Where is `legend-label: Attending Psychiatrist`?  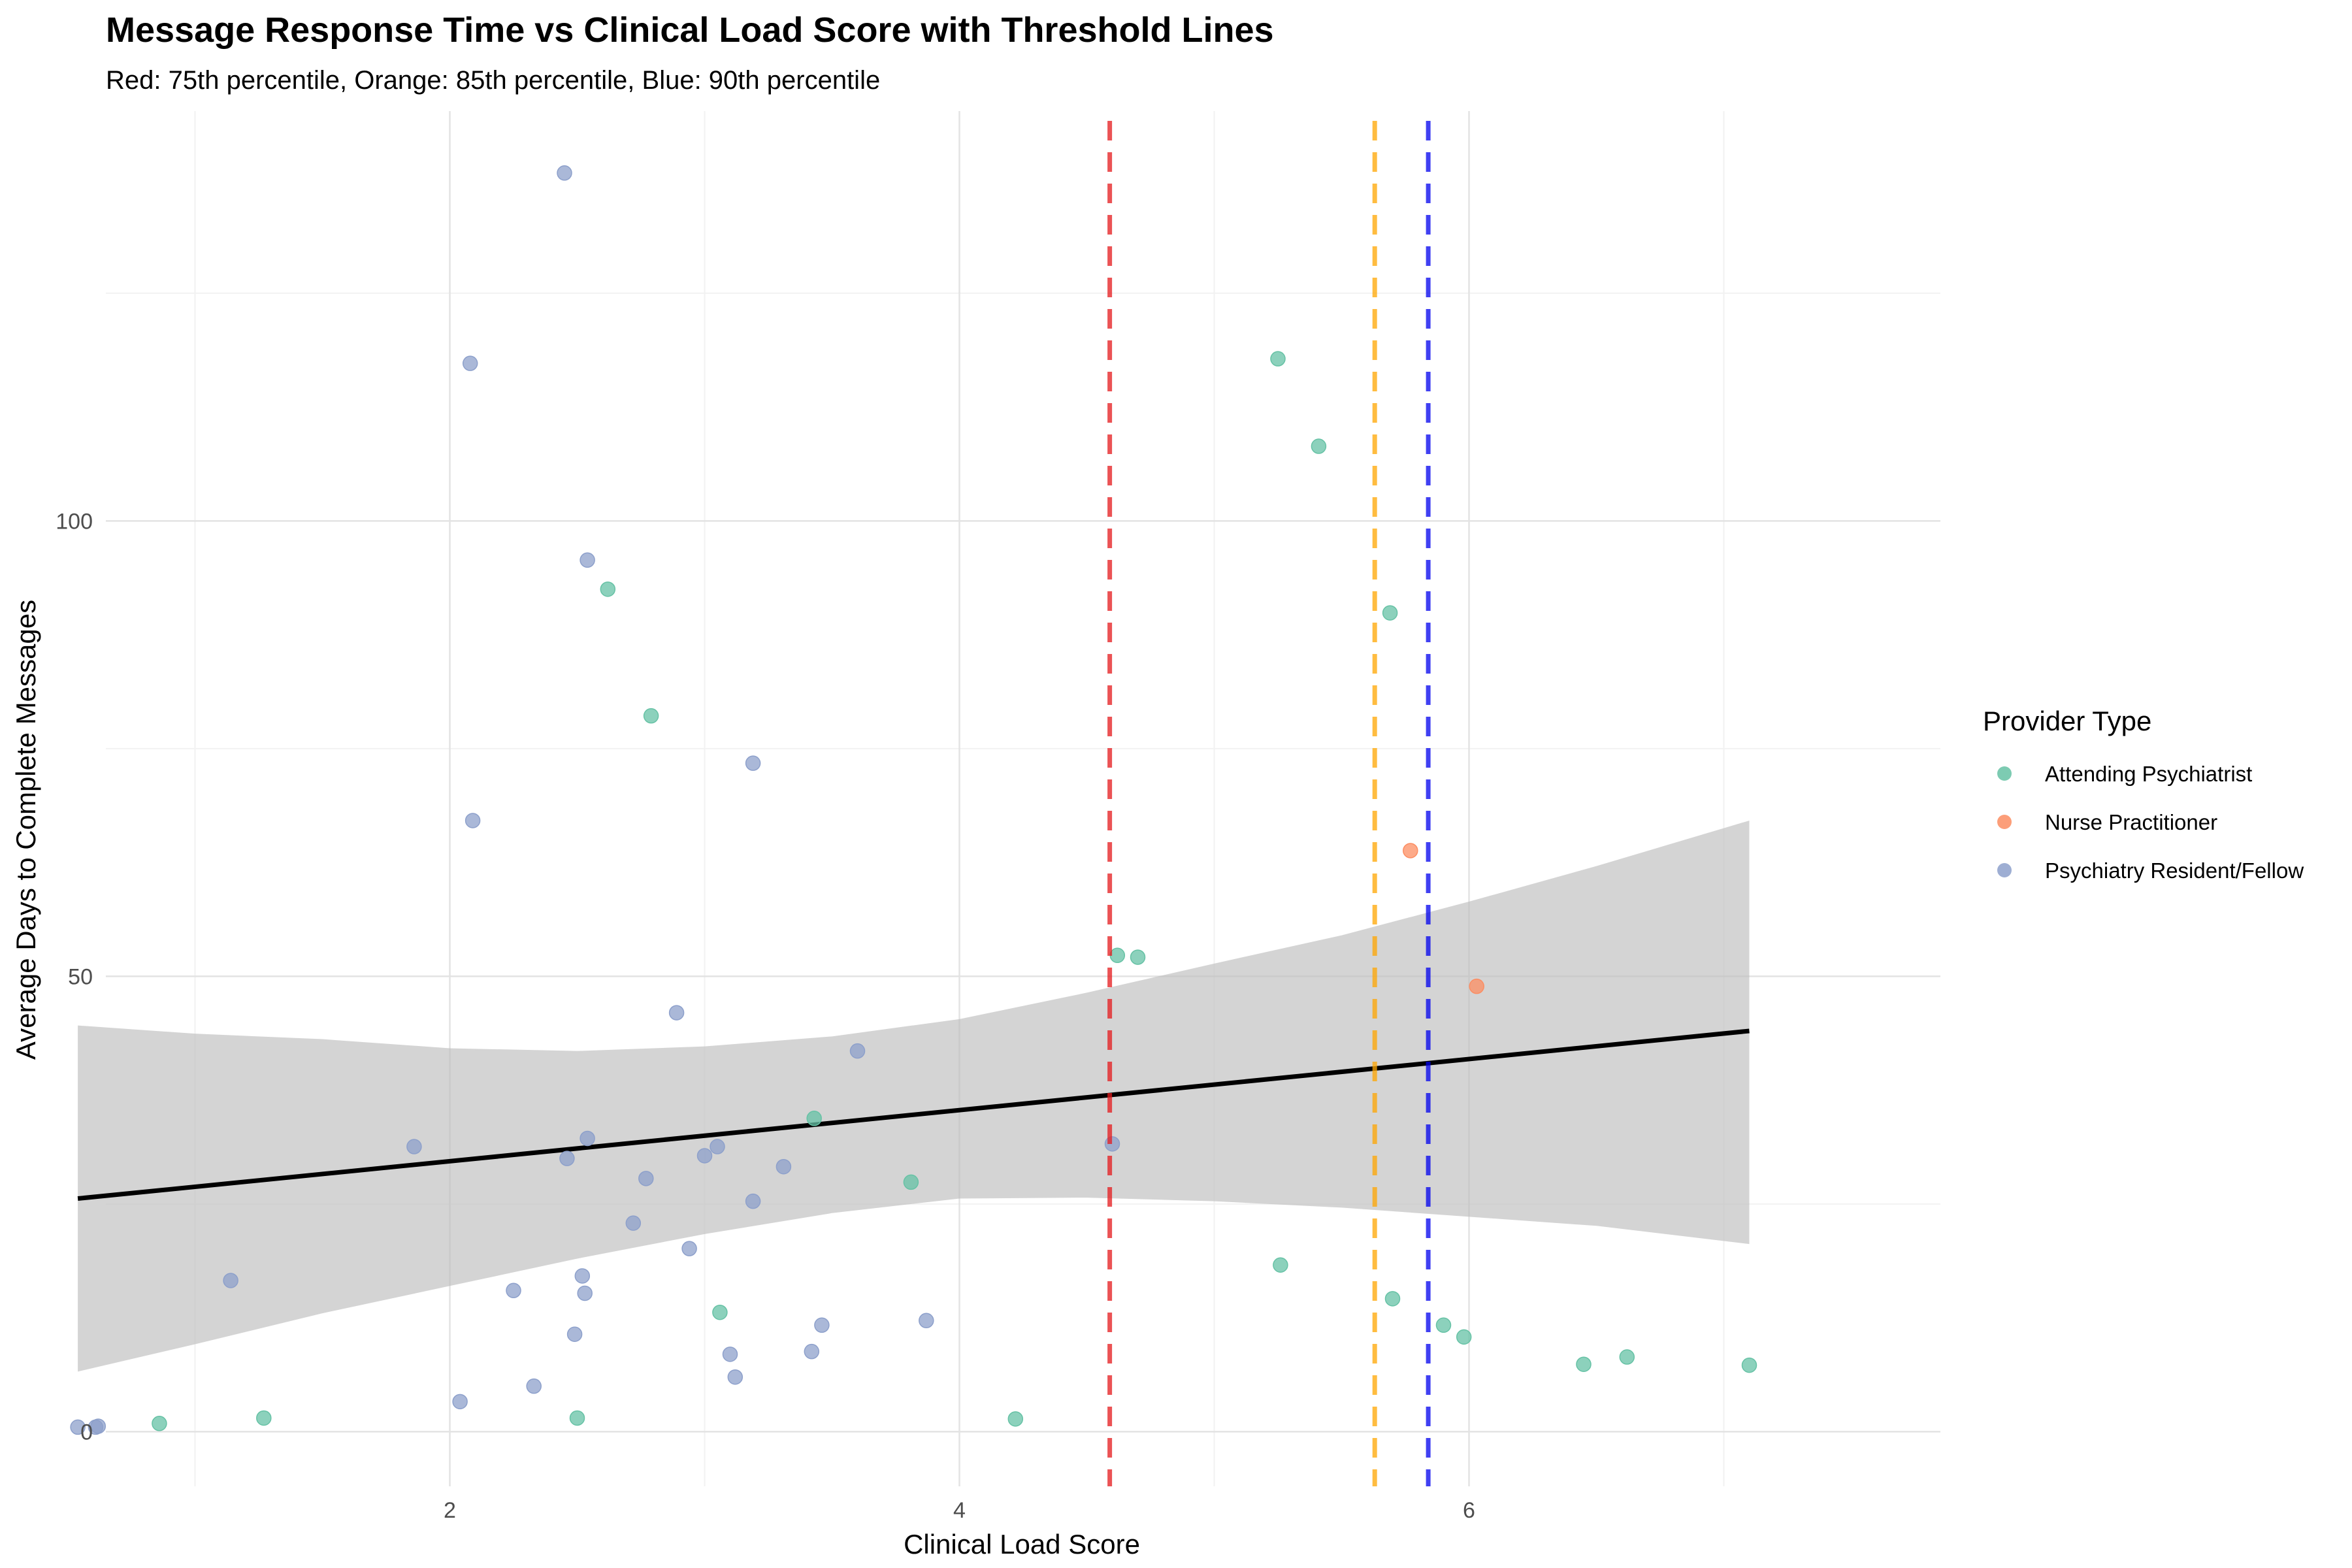
legend-label: Attending Psychiatrist is located at coordinates (2148, 774).